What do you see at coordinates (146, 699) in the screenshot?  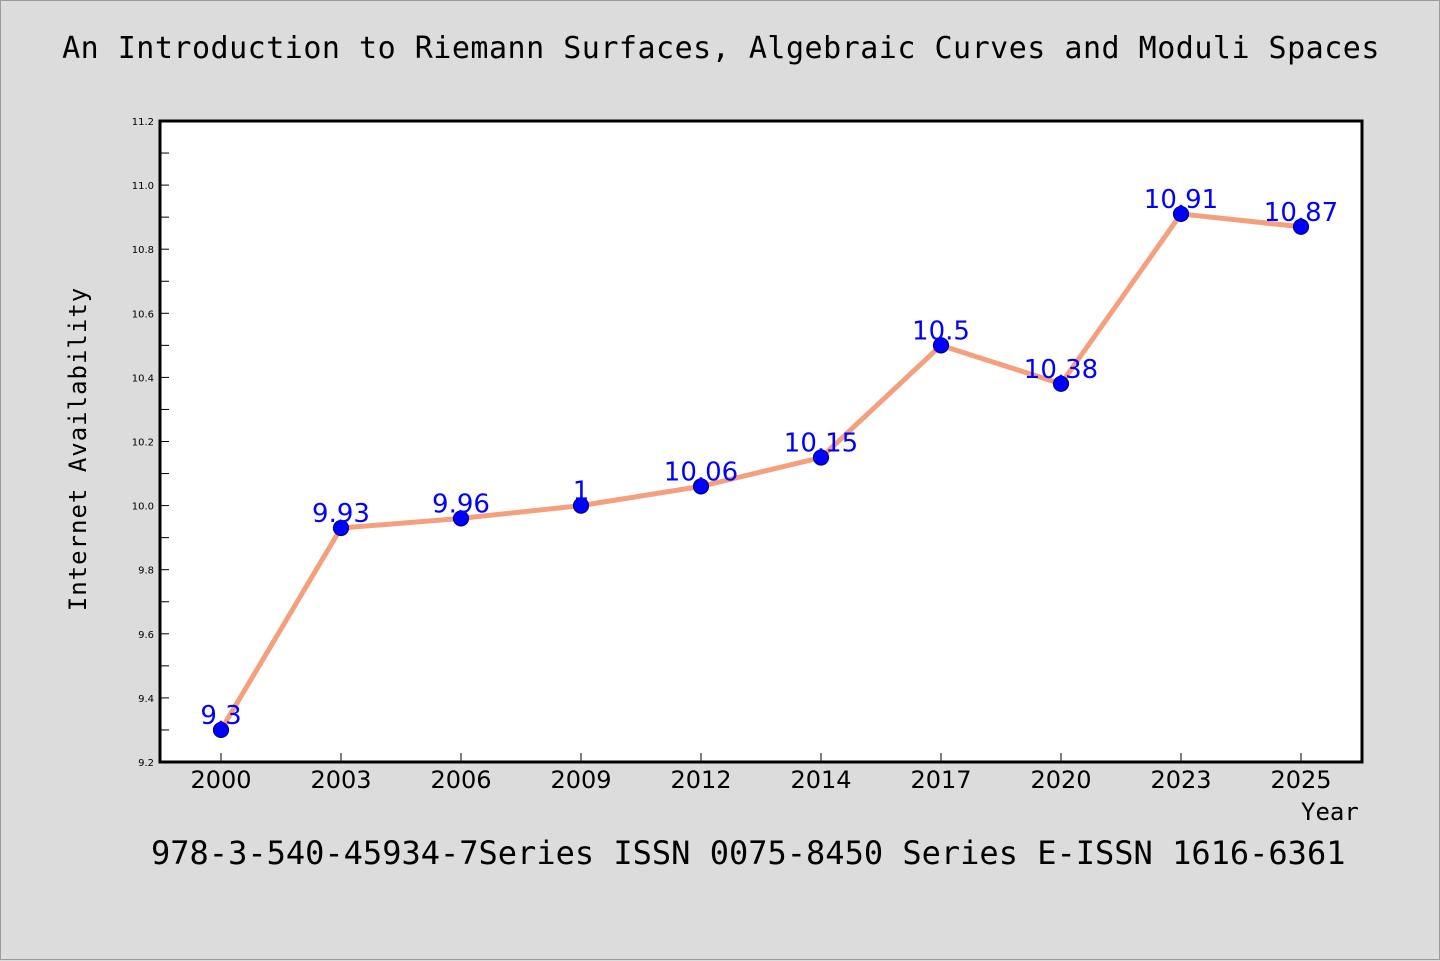 I see `y-tick-label: 9.4` at bounding box center [146, 699].